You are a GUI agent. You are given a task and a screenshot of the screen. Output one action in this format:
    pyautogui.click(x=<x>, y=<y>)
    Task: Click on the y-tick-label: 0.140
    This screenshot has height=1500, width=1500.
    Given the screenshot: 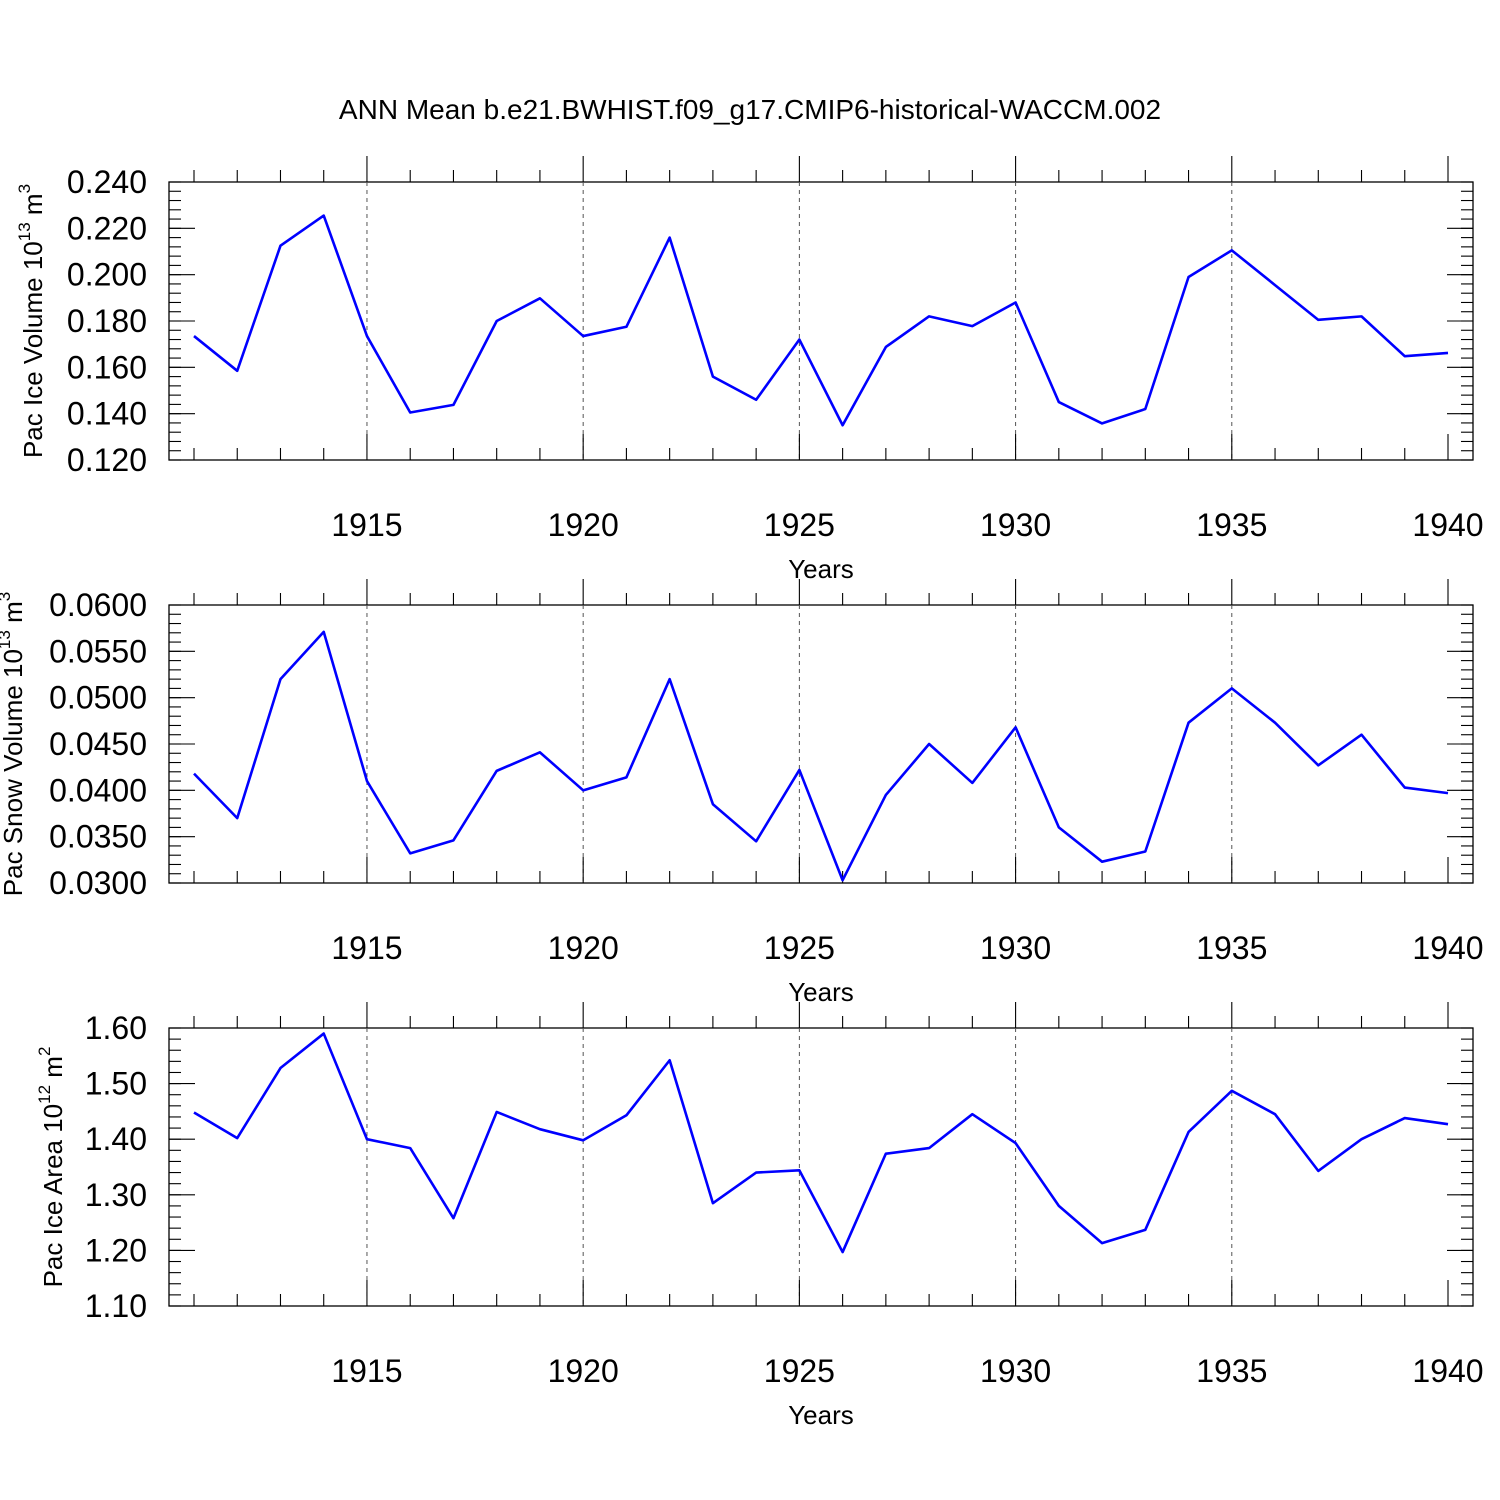 What is the action you would take?
    pyautogui.click(x=107, y=414)
    